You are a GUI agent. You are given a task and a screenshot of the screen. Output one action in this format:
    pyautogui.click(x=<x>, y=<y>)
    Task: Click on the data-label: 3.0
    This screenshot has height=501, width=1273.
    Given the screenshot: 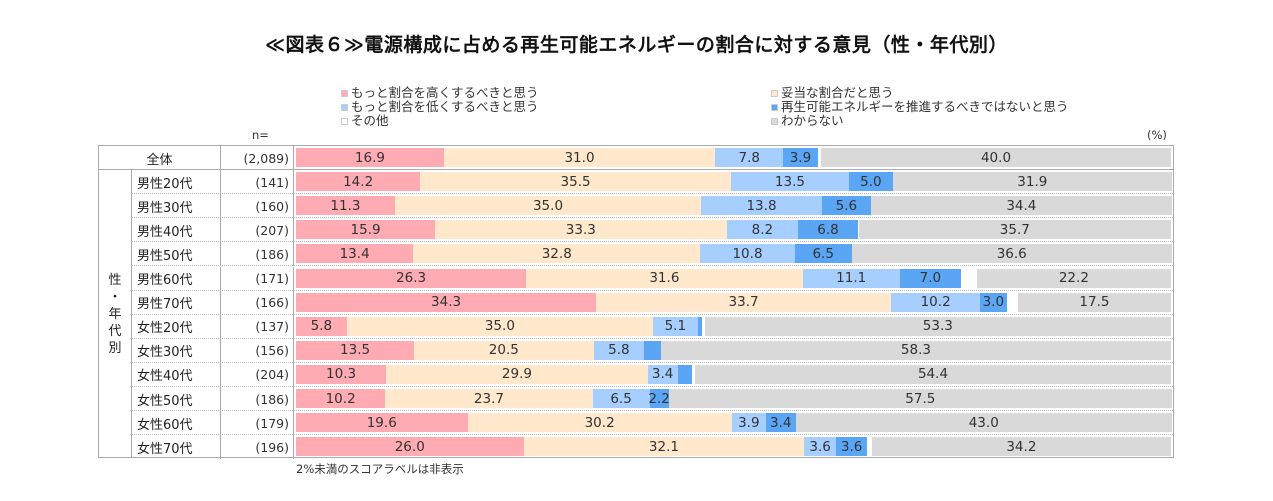 What is the action you would take?
    pyautogui.click(x=993, y=302)
    